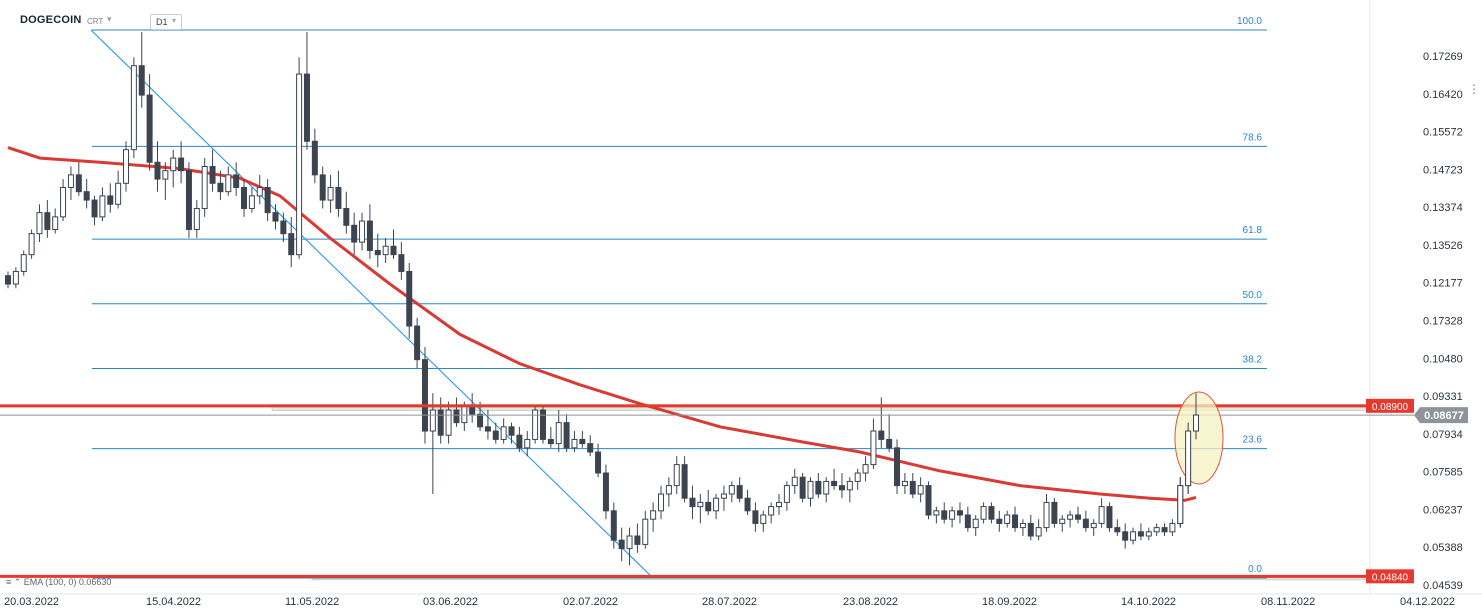  I want to click on chart-menu-icon: ⋮, so click(1474, 89).